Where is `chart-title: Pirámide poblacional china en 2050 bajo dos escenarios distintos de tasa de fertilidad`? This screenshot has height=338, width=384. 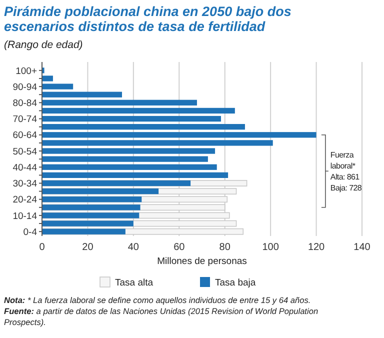
chart-title: Pirámide poblacional china en 2050 bajo dos escenarios distintos de tasa de fertilidad is located at coordinates (148, 19).